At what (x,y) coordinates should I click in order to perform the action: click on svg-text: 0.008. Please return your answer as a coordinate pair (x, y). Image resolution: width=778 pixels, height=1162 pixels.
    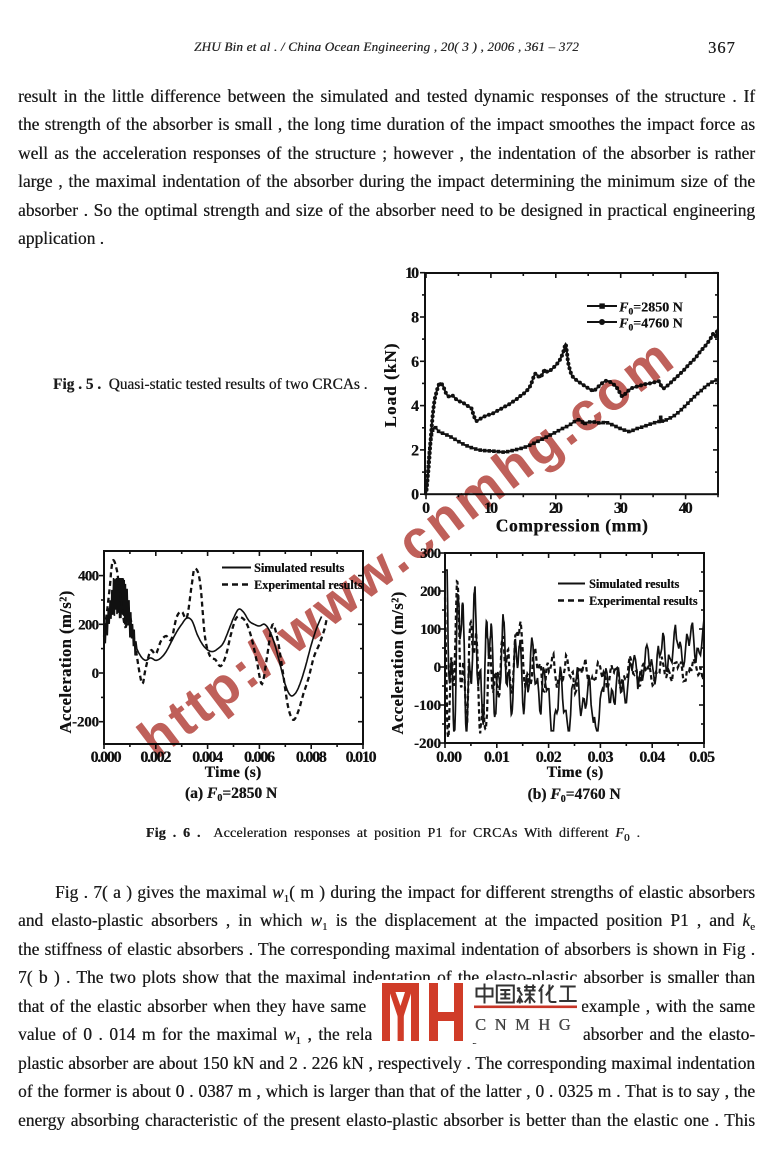
    Looking at the image, I should click on (311, 757).